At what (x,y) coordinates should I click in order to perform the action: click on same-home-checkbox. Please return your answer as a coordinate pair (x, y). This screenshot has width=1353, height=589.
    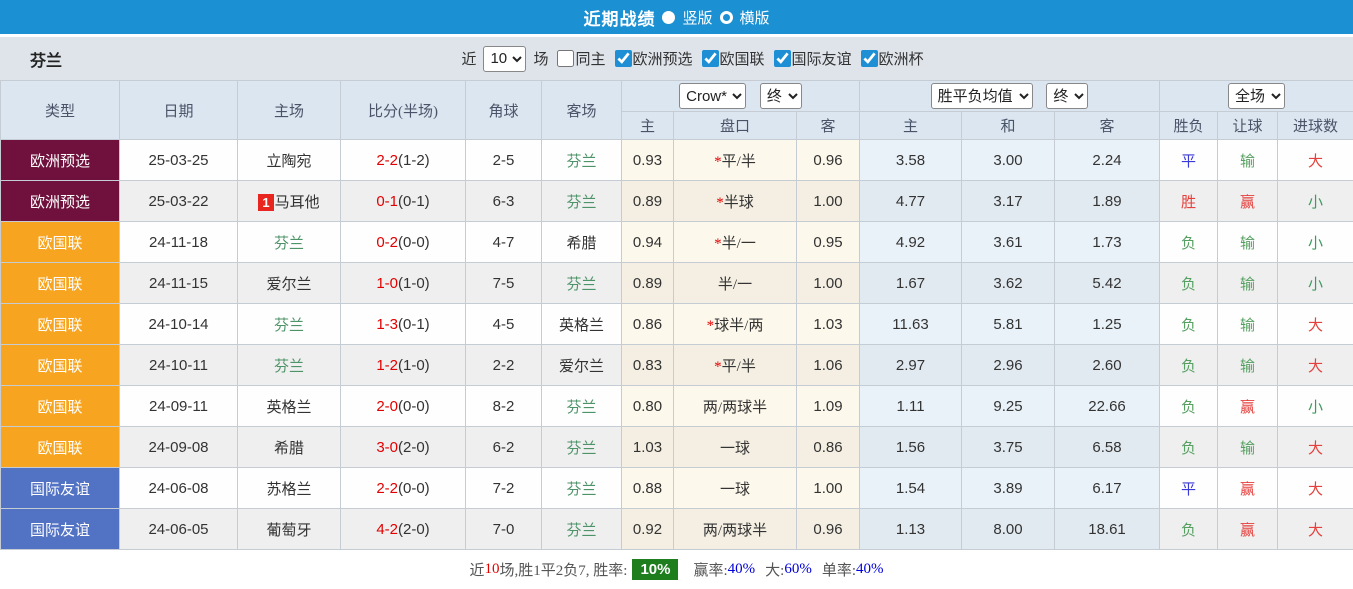
    Looking at the image, I should click on (566, 58).